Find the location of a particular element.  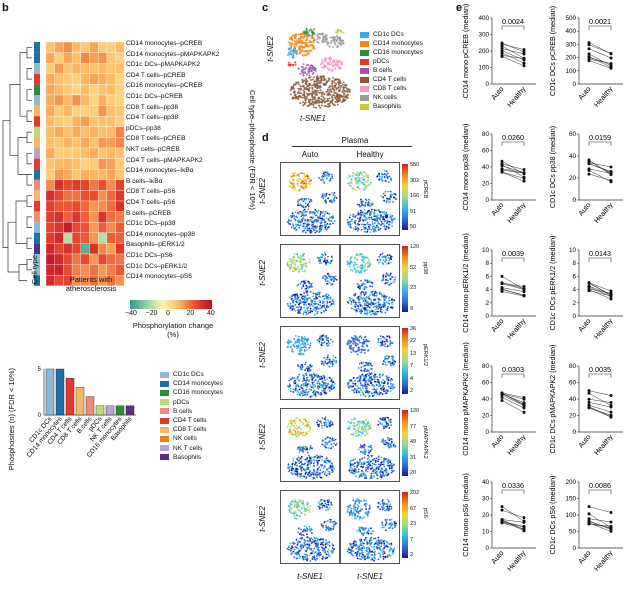

legend-label: NK cells is located at coordinates (185, 439).